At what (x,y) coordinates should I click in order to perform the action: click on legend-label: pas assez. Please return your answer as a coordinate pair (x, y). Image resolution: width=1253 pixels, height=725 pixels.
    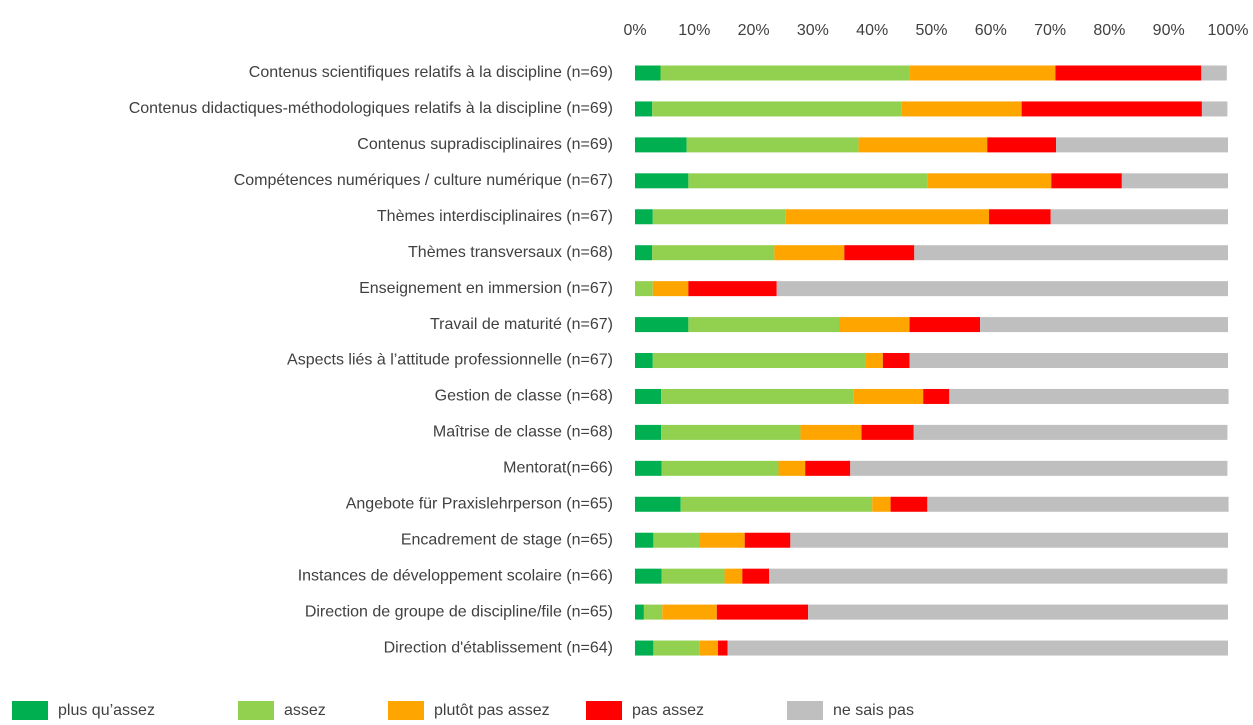
    Looking at the image, I should click on (668, 710).